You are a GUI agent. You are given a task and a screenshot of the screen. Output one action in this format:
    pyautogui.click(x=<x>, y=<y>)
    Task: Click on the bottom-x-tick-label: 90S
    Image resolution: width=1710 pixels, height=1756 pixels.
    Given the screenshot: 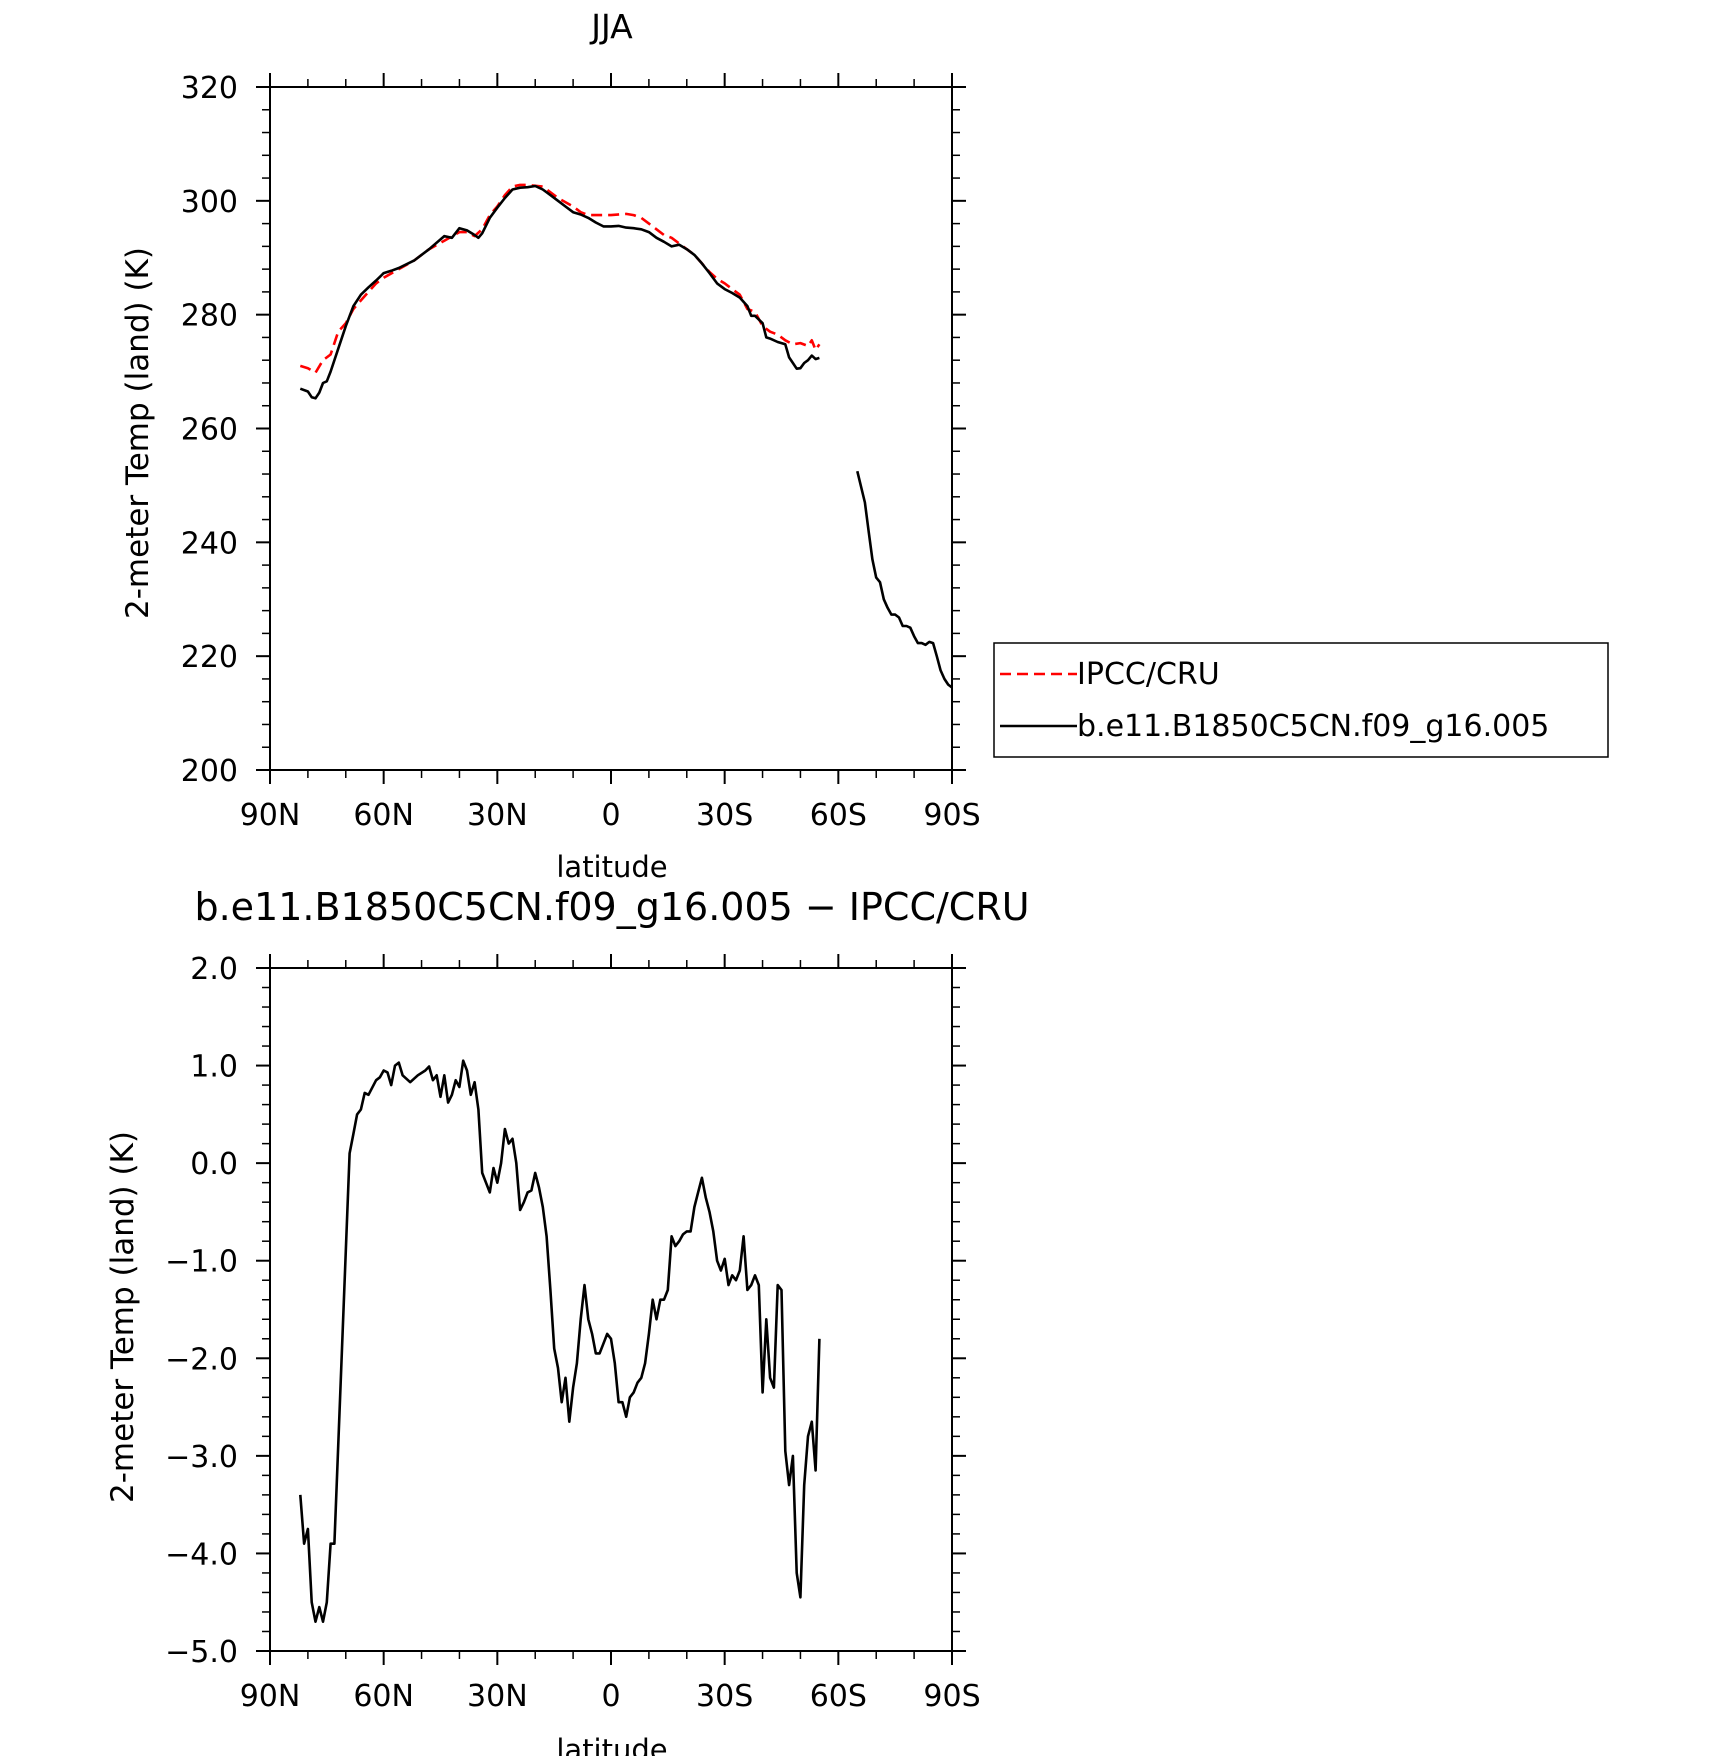 What is the action you would take?
    pyautogui.click(x=951, y=1696)
    